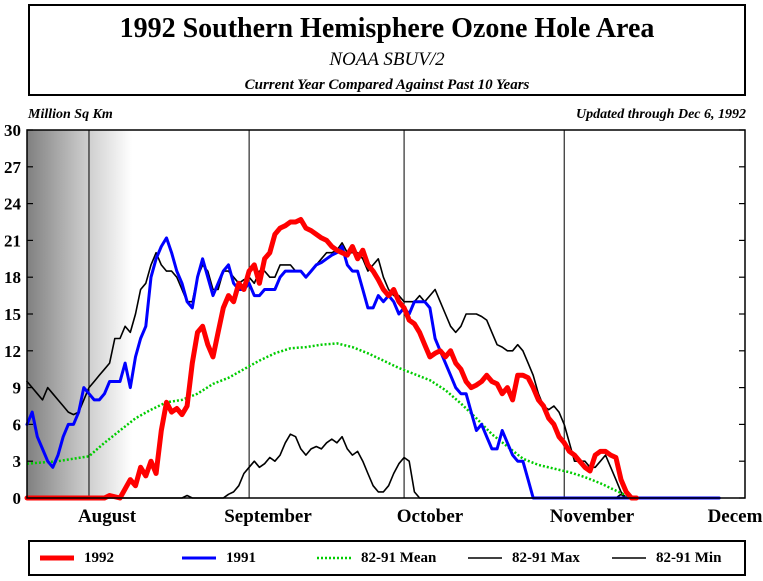 This screenshot has width=763, height=581. What do you see at coordinates (219, 558) in the screenshot?
I see `legend-item-1991: 1991` at bounding box center [219, 558].